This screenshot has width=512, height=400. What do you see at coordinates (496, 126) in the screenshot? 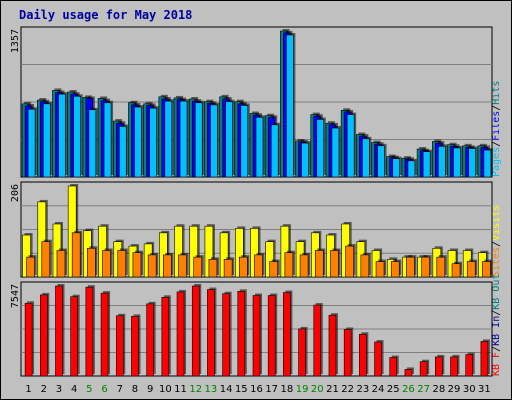
I see `legend-item: Files` at bounding box center [496, 126].